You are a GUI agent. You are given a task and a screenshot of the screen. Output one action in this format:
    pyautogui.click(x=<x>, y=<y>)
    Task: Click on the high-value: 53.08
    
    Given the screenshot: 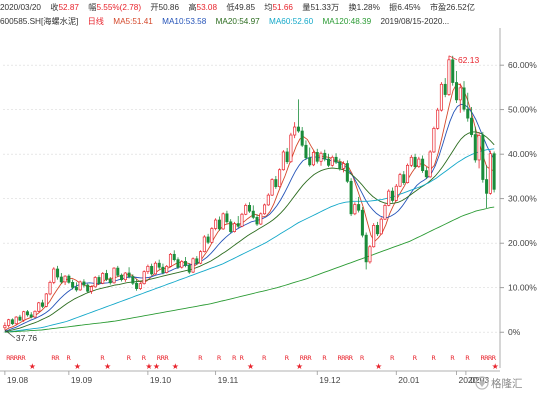 What is the action you would take?
    pyautogui.click(x=207, y=7)
    